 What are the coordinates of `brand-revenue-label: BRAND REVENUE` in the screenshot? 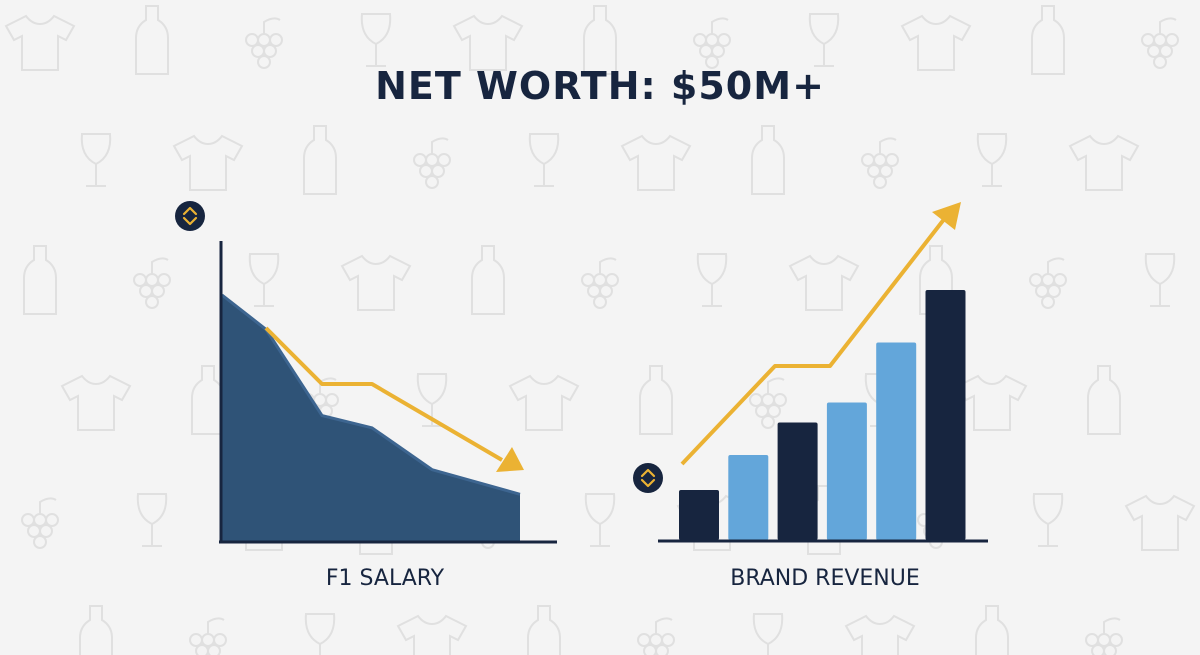 It's located at (825, 578).